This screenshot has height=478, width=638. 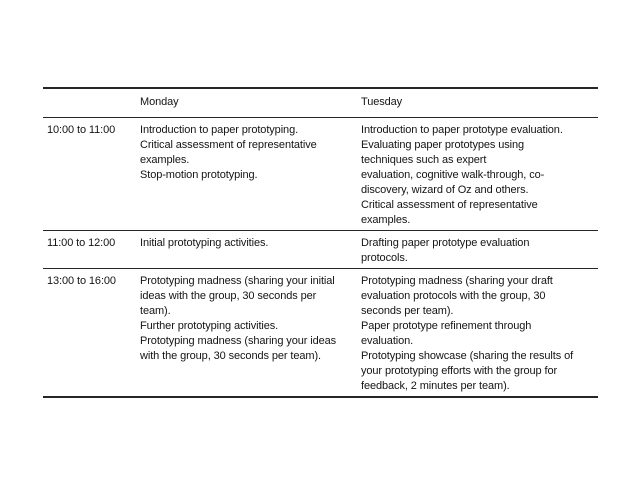 What do you see at coordinates (159, 102) in the screenshot?
I see `header-cell-monday: Monday` at bounding box center [159, 102].